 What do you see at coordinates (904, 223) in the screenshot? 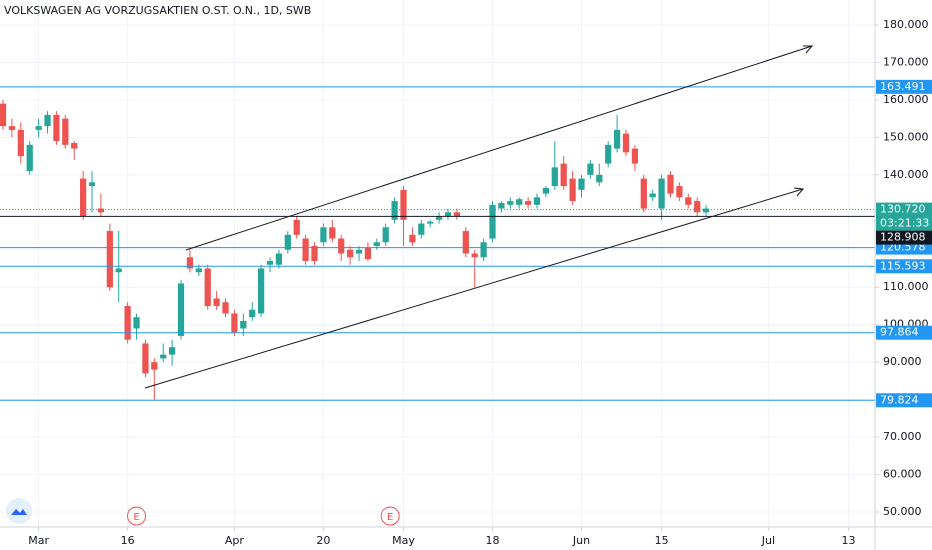
I see `countdown-label: 03:21:33` at bounding box center [904, 223].